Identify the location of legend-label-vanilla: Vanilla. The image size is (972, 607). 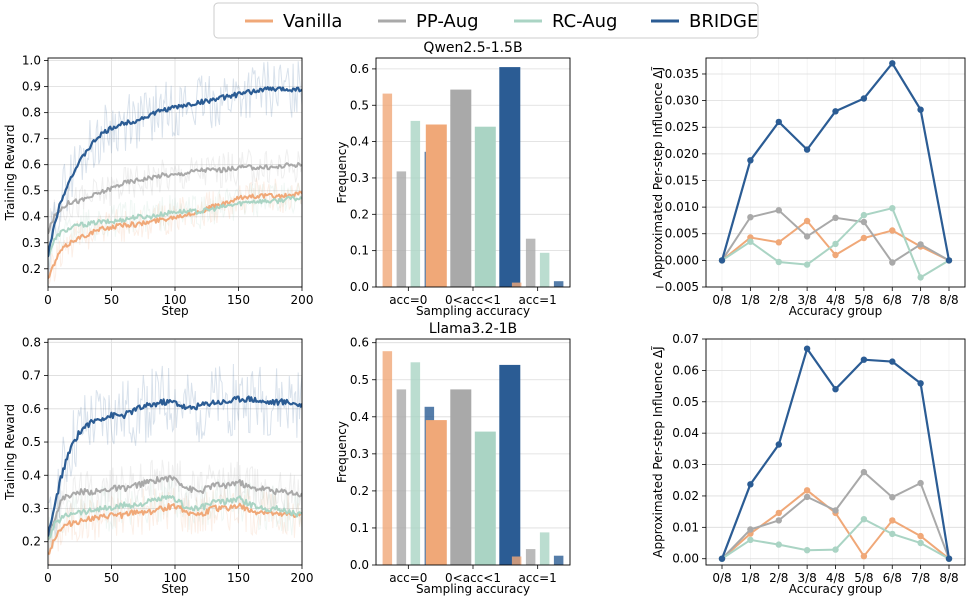
(312, 21).